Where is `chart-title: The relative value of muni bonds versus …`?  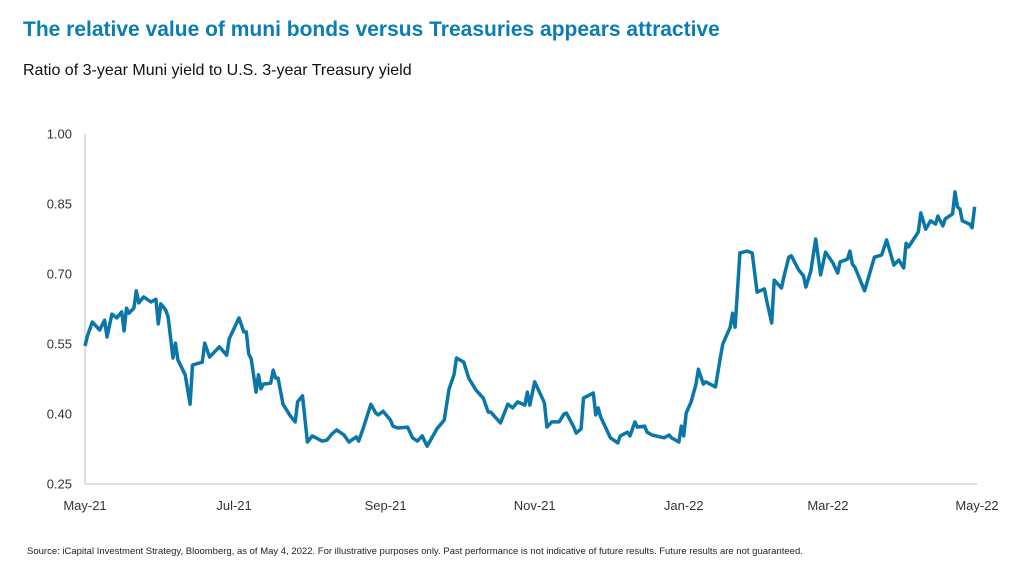 chart-title: The relative value of muni bonds versus … is located at coordinates (371, 29).